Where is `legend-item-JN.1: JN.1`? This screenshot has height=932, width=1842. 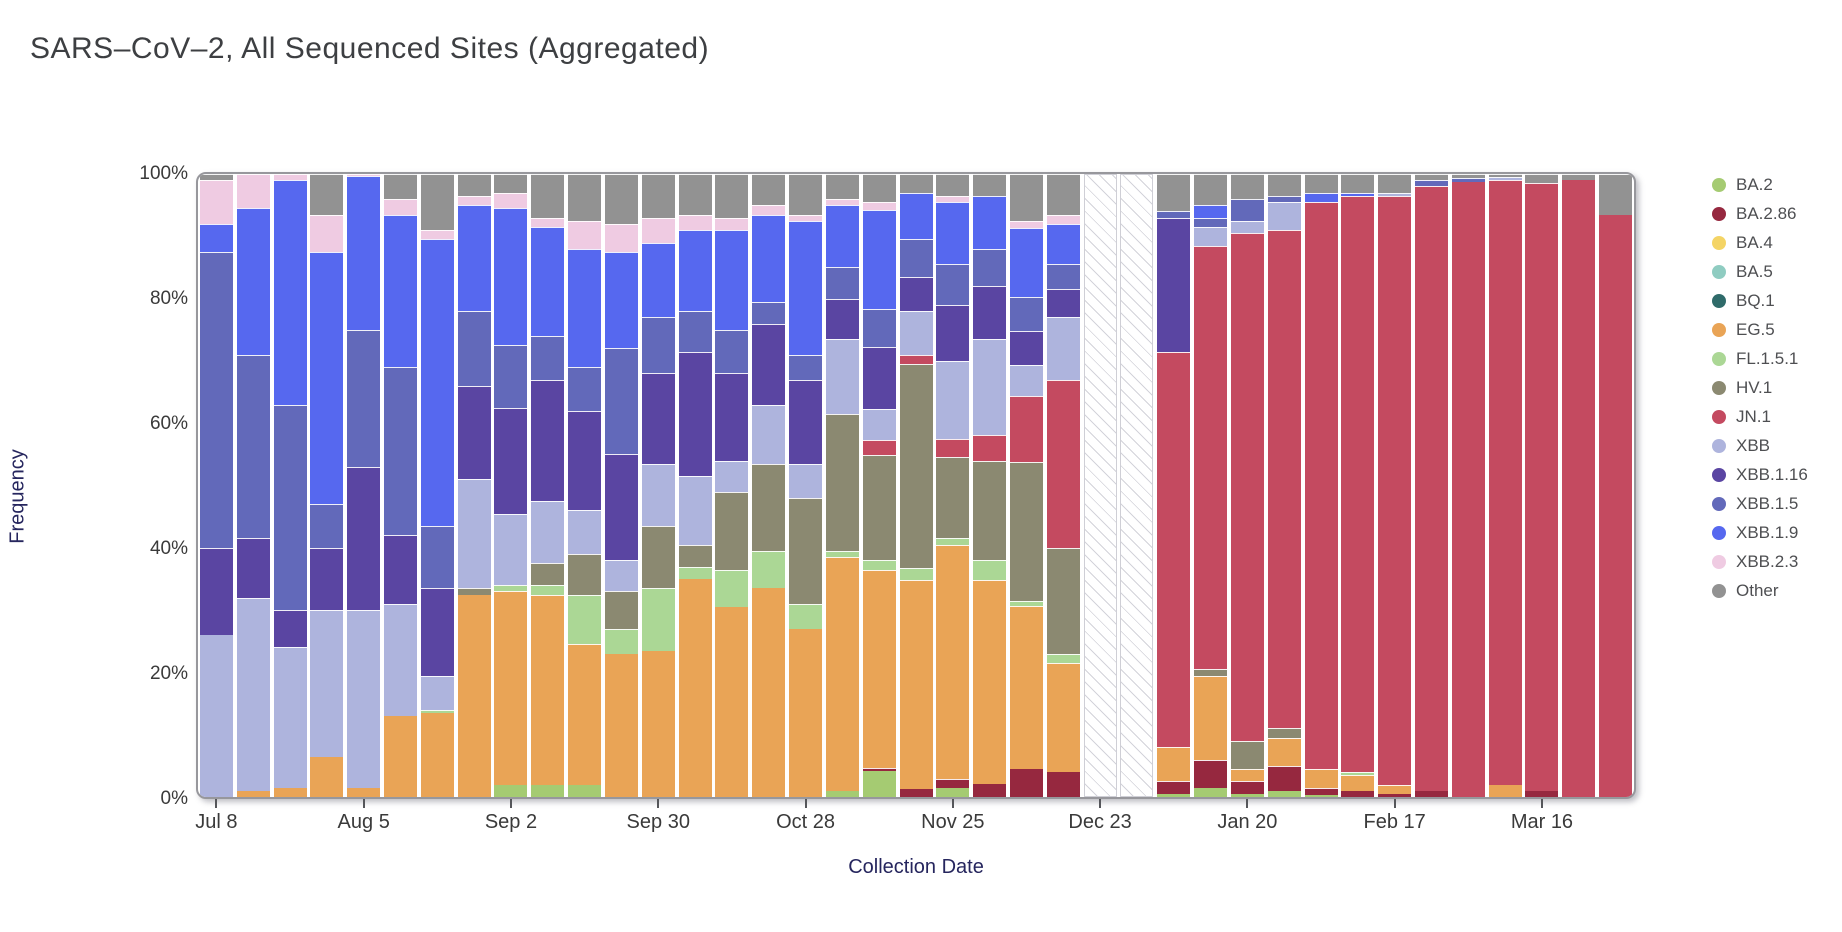
legend-item-JN.1: JN.1 is located at coordinates (1760, 416).